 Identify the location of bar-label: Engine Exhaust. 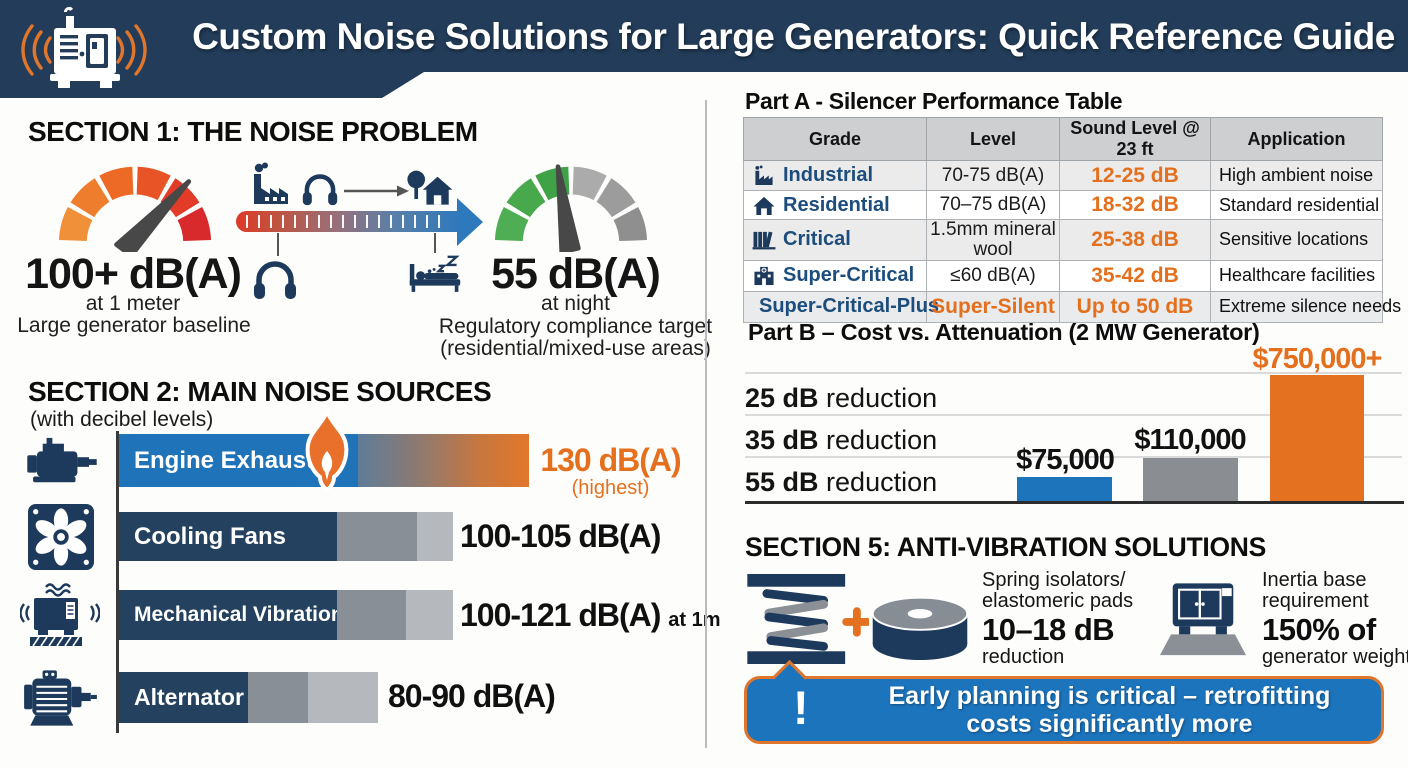
(224, 460).